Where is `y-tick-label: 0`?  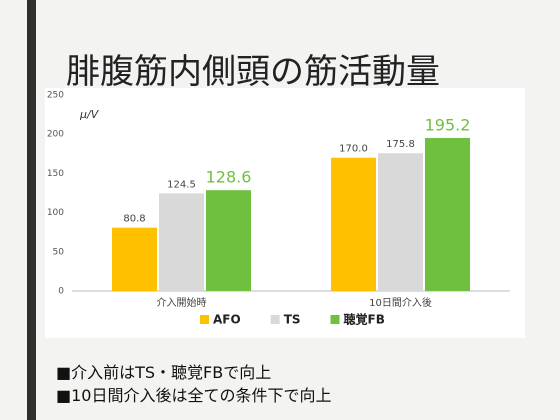 y-tick-label: 0 is located at coordinates (61, 292).